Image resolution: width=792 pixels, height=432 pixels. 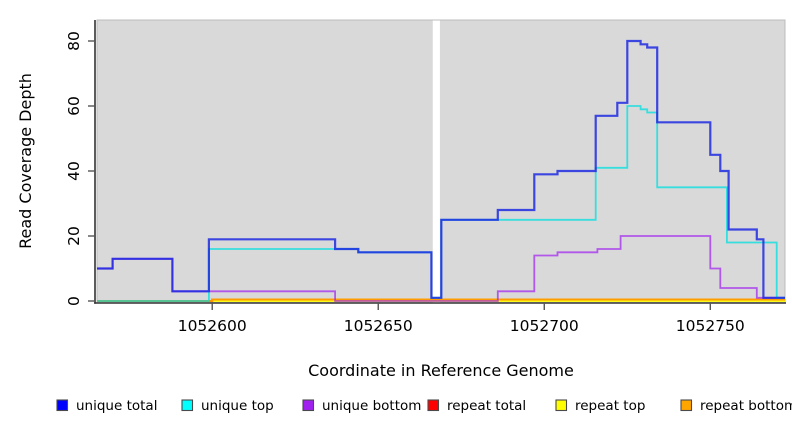 I want to click on y-axis-title: Read Coverage Depth, so click(x=25, y=161).